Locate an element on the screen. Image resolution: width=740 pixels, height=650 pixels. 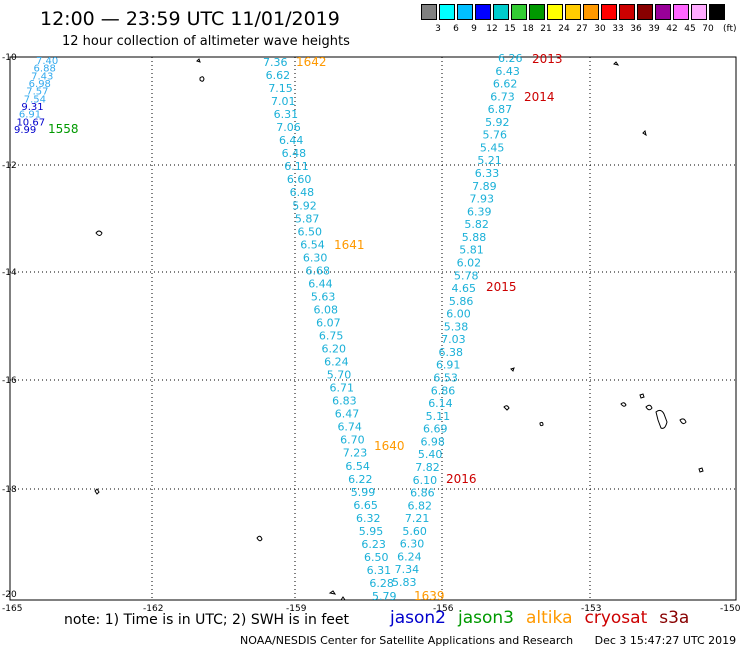
swh-value: 6.10 is located at coordinates (425, 480).